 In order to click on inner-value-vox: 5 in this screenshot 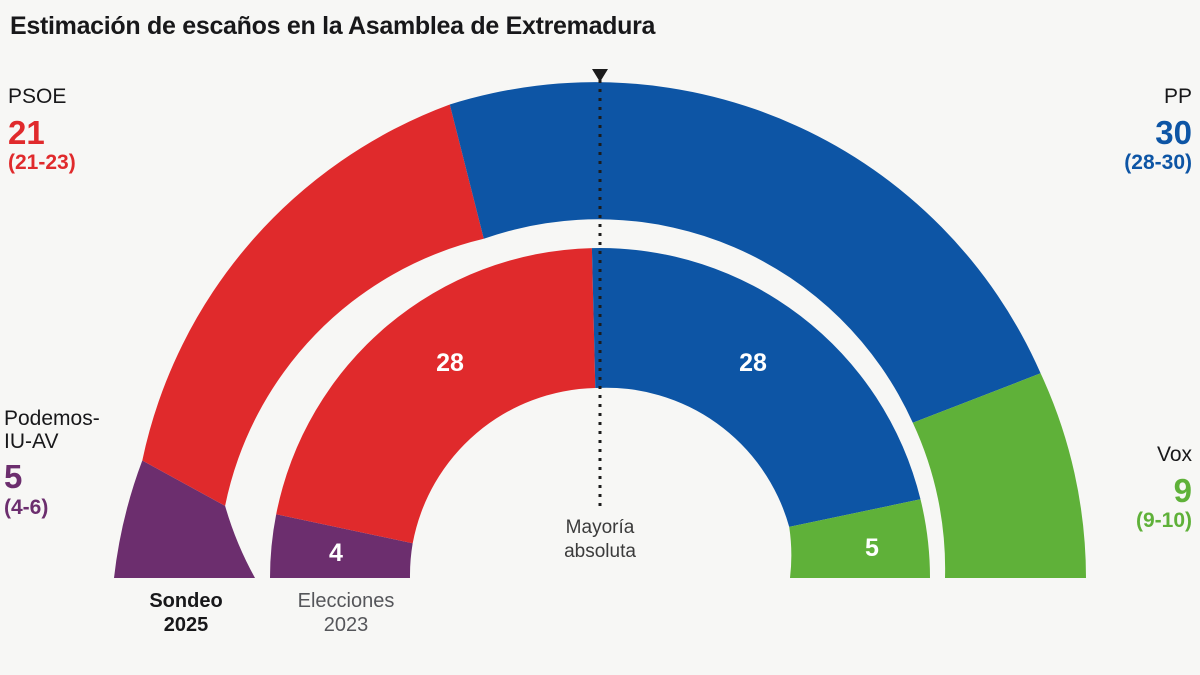, I will do `click(872, 548)`.